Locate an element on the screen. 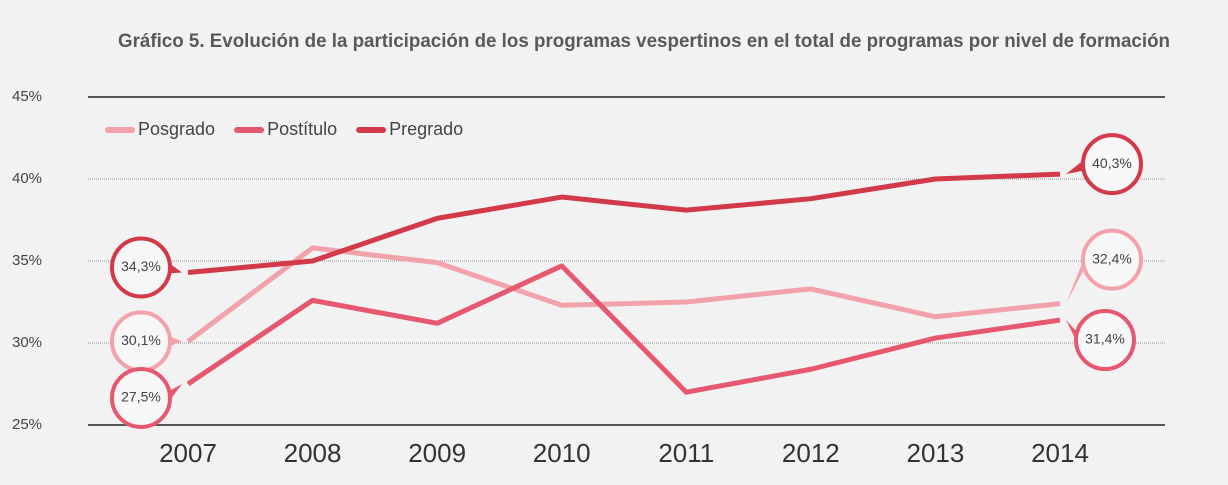 This screenshot has height=485, width=1228. x-tick-label: 2010 is located at coordinates (562, 453).